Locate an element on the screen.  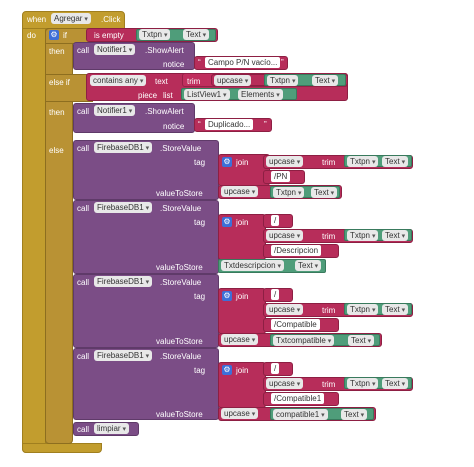
event-block-bottom is located at coordinates (62, 448).